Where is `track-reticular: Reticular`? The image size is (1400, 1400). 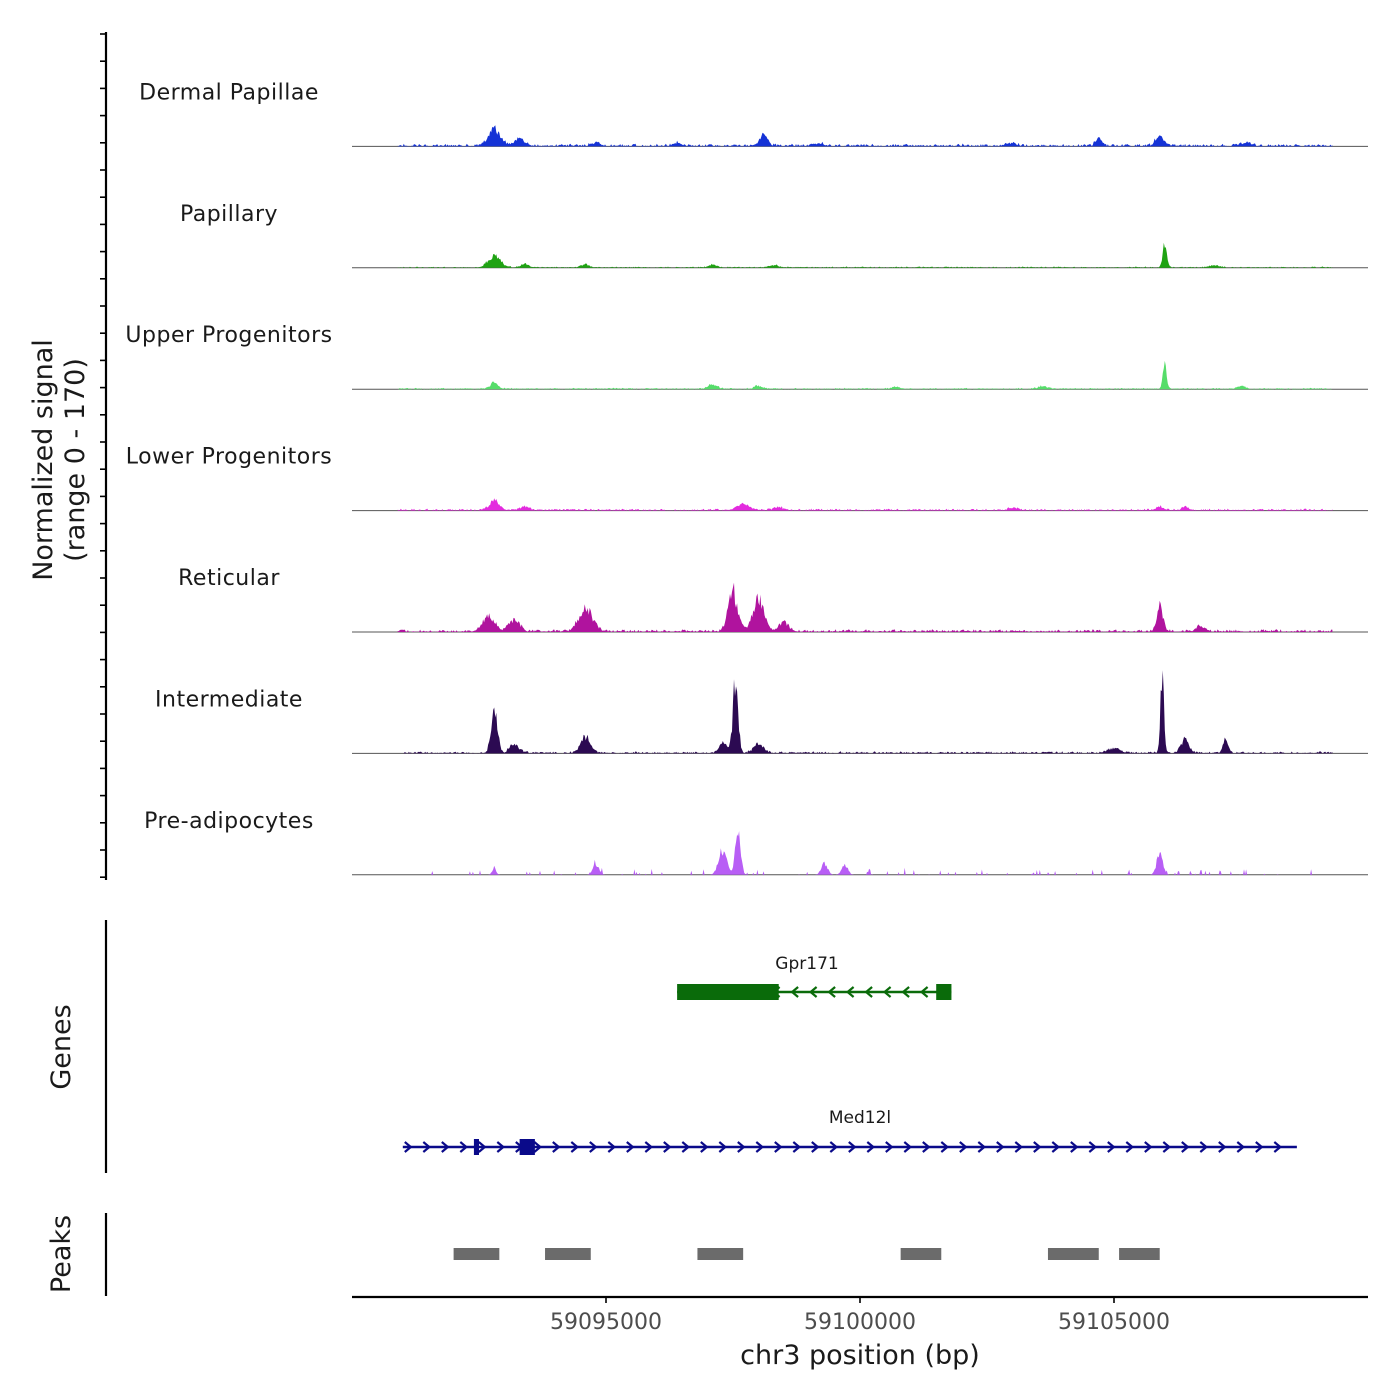 track-reticular: Reticular is located at coordinates (773, 599).